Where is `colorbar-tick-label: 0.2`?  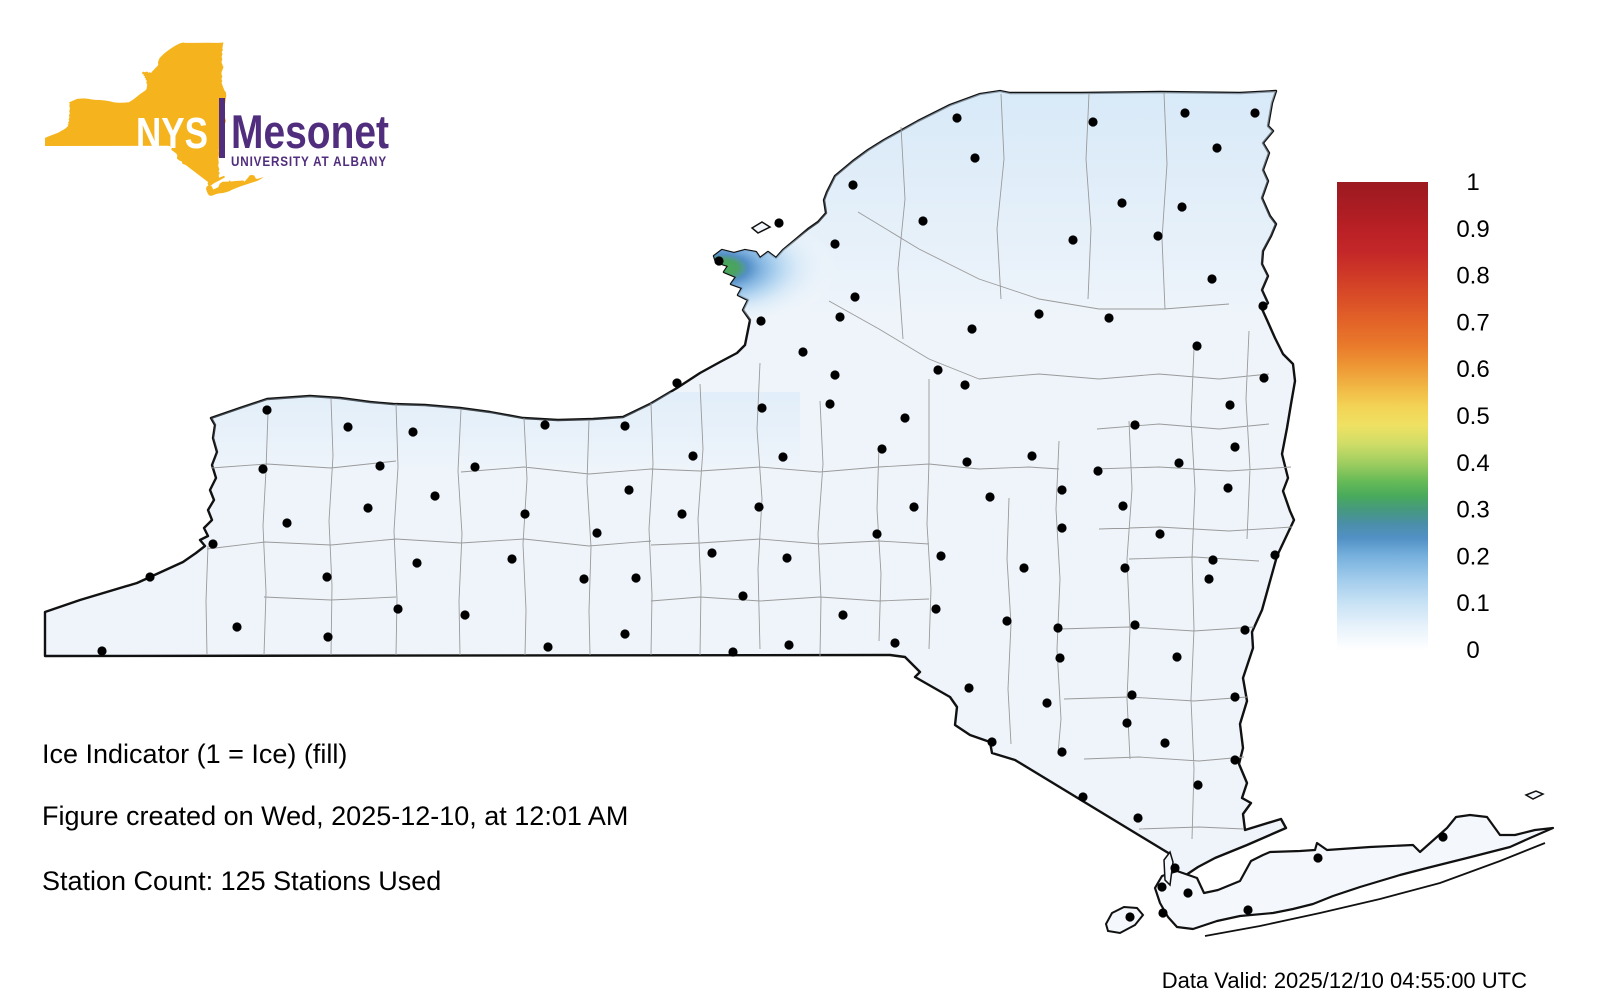 colorbar-tick-label: 0.2 is located at coordinates (1472, 556).